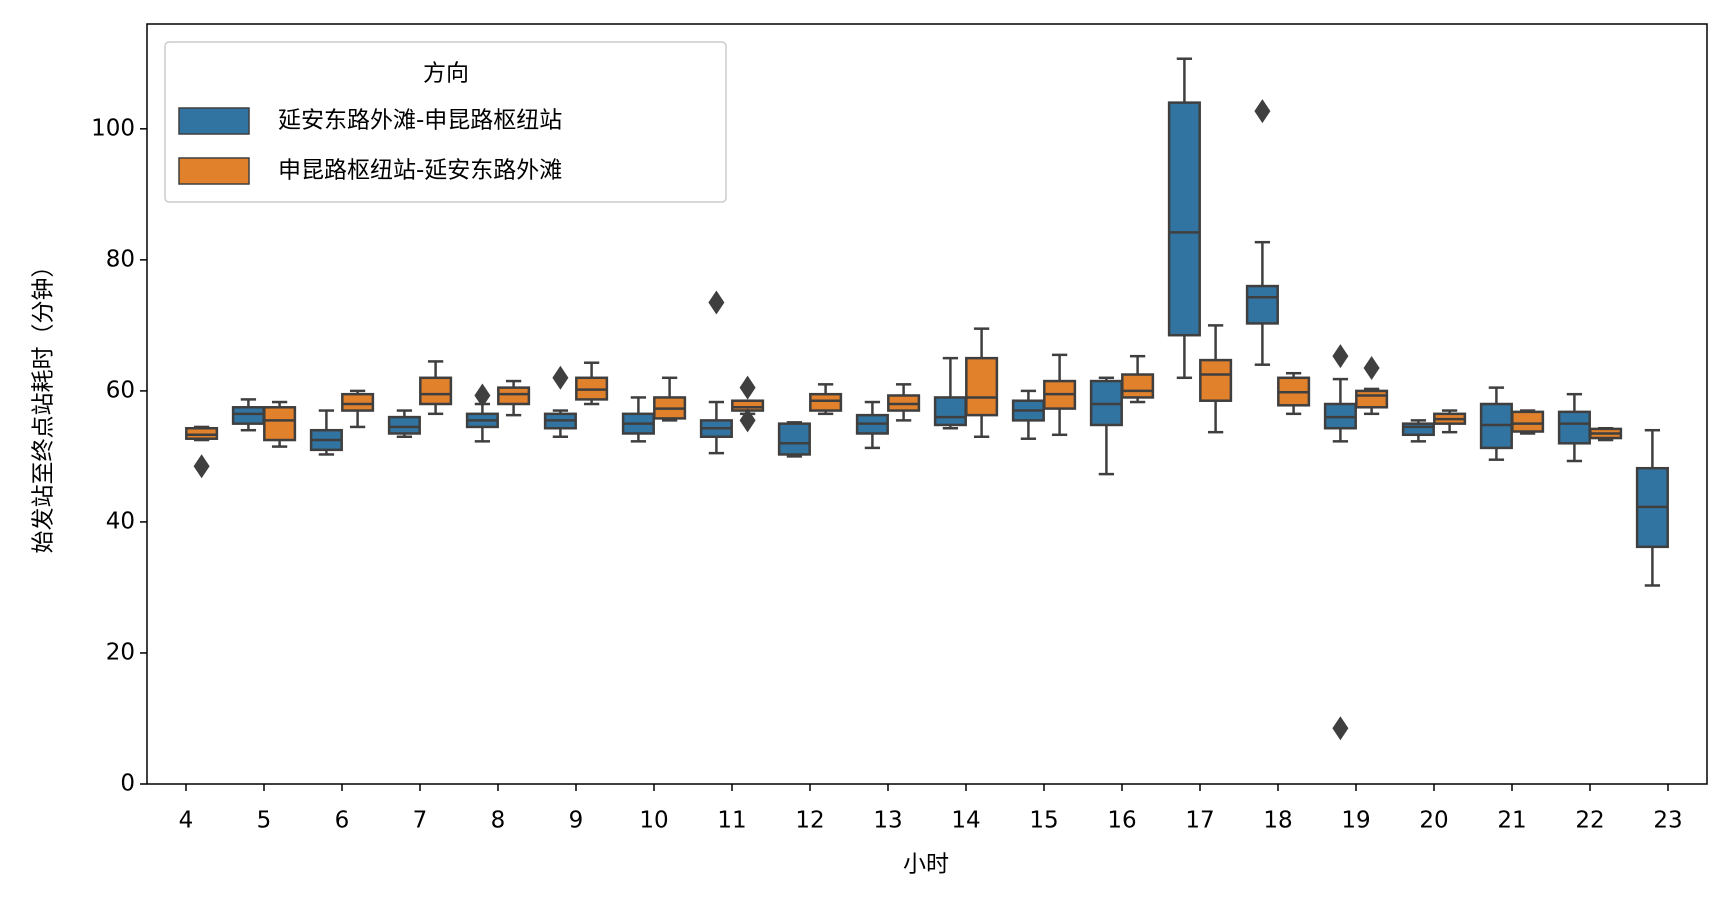 Image resolution: width=1721 pixels, height=902 pixels. What do you see at coordinates (420, 171) in the screenshot?
I see `legend-label: 申昆路枢纽站-延安东路外滩` at bounding box center [420, 171].